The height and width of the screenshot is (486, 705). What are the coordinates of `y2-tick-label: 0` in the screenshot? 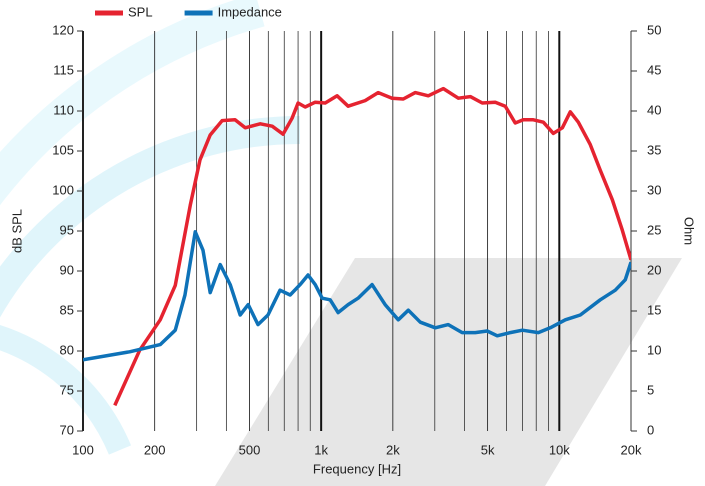 It's located at (650, 429).